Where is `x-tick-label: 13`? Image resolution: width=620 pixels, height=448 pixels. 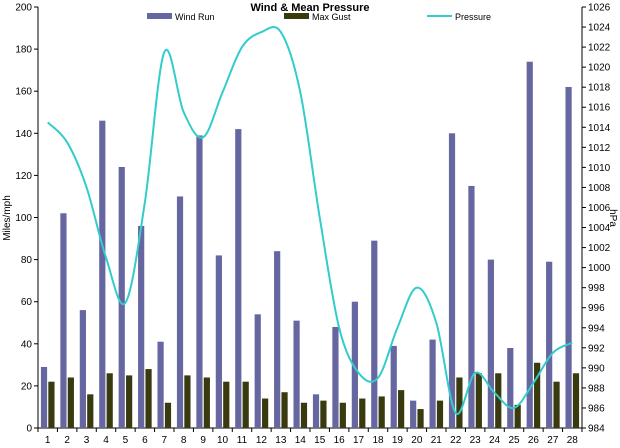 x-tick-label: 13 is located at coordinates (281, 440).